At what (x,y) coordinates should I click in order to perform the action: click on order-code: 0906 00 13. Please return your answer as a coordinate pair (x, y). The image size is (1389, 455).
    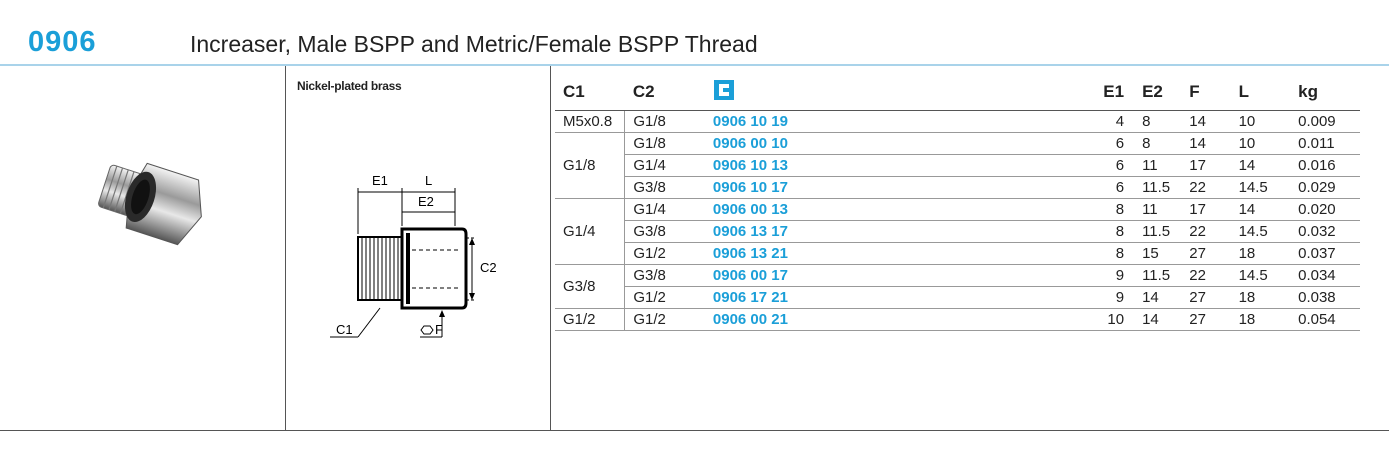
    Looking at the image, I should click on (893, 209).